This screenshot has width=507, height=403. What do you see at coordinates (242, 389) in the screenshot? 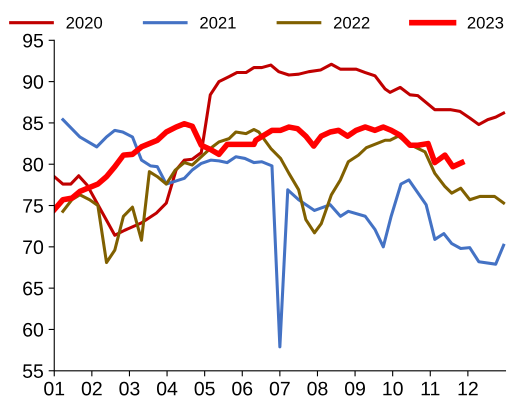
I see `x-tick-label: 06` at bounding box center [242, 389].